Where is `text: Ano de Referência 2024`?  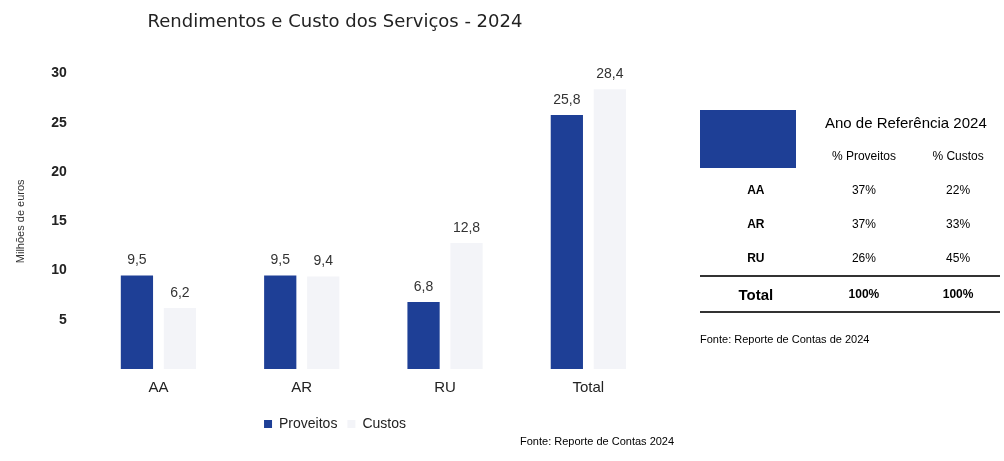
text: Ano de Referência 2024 is located at coordinates (905, 122).